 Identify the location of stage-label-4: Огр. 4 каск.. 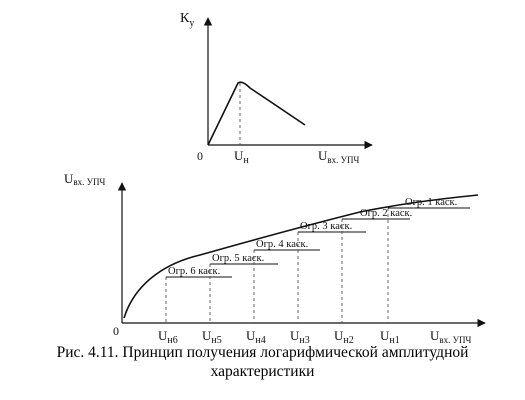
(282, 244).